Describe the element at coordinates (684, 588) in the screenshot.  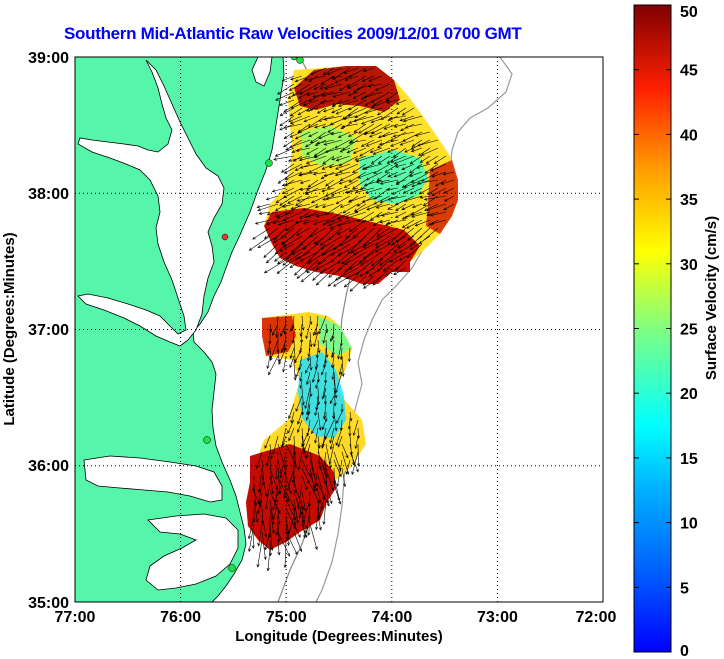
I see `colorbar-tick-label: 5` at that location.